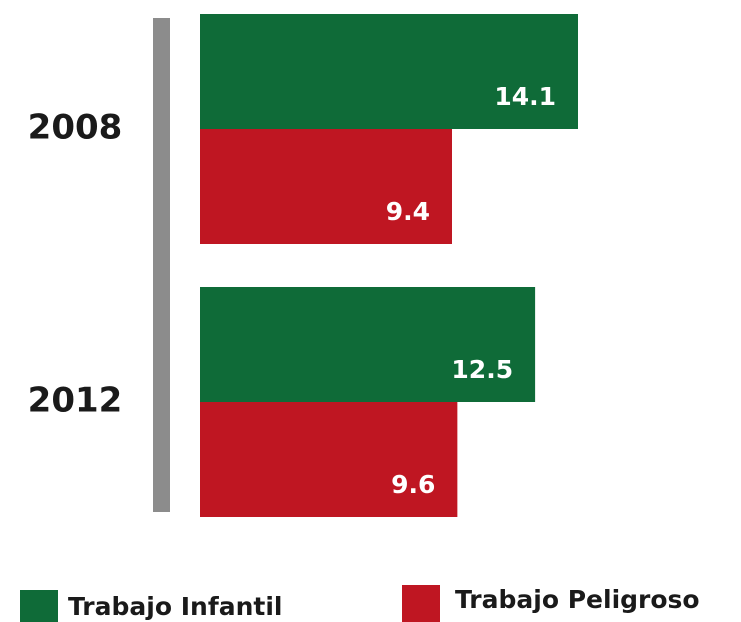 This screenshot has width=741, height=622. Describe the element at coordinates (75, 128) in the screenshot. I see `category-label: 2008` at that location.